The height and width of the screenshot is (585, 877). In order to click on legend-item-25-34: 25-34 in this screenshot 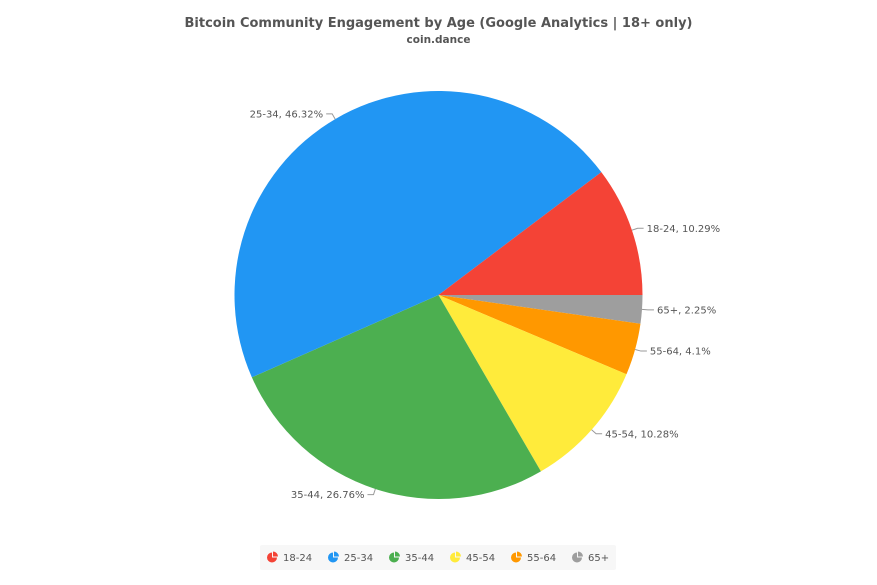, I will do `click(350, 558)`.